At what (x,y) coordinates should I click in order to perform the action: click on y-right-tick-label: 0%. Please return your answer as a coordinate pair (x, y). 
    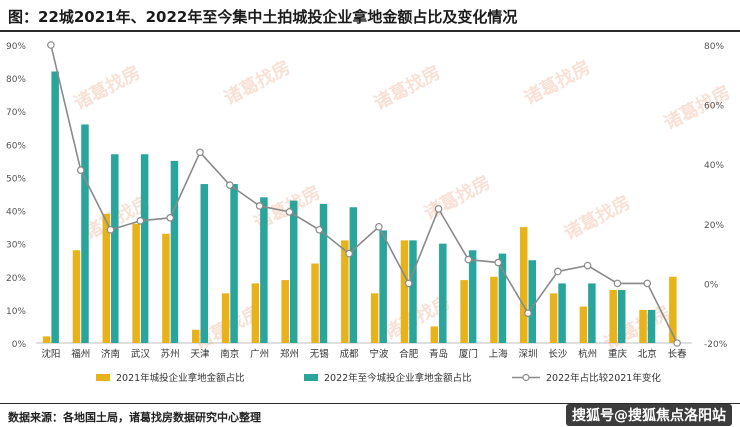
    Looking at the image, I should click on (711, 285).